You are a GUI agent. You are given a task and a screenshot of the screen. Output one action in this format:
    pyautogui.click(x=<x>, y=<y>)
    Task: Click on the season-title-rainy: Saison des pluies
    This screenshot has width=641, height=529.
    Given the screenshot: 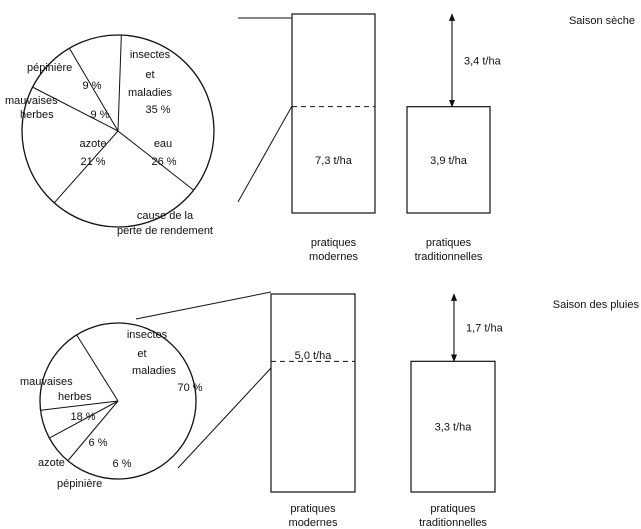 What is the action you would take?
    pyautogui.click(x=596, y=305)
    